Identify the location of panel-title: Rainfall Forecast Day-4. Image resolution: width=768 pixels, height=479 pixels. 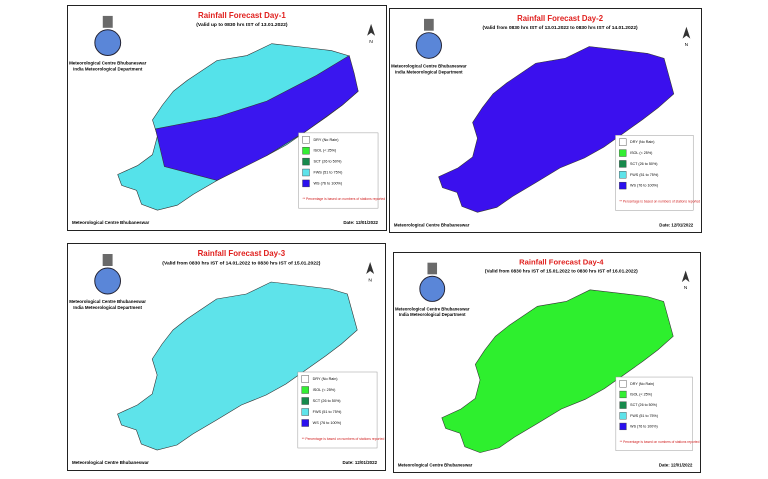
(561, 262).